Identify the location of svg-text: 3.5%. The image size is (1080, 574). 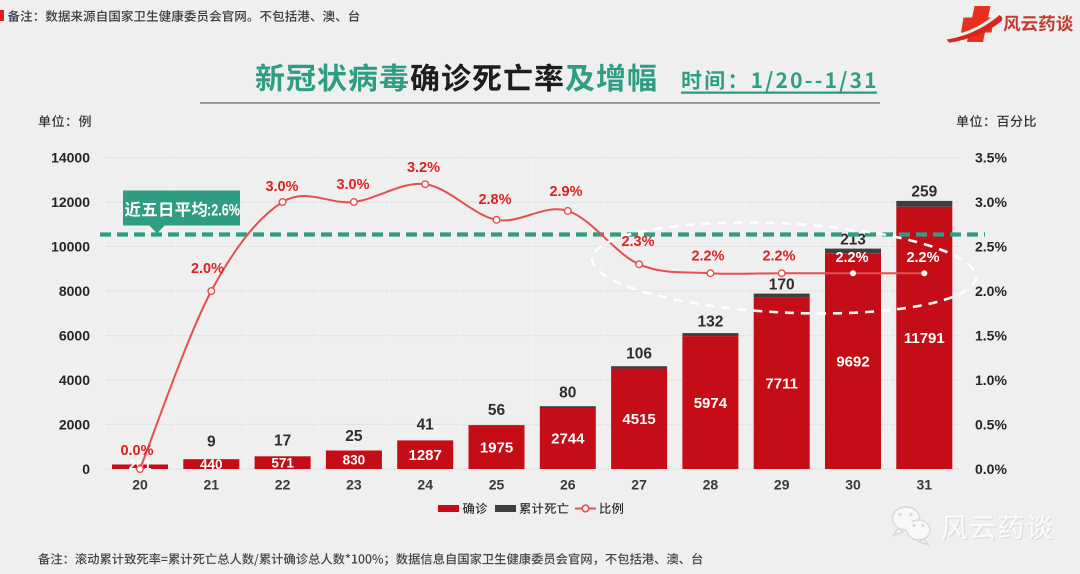
(991, 157).